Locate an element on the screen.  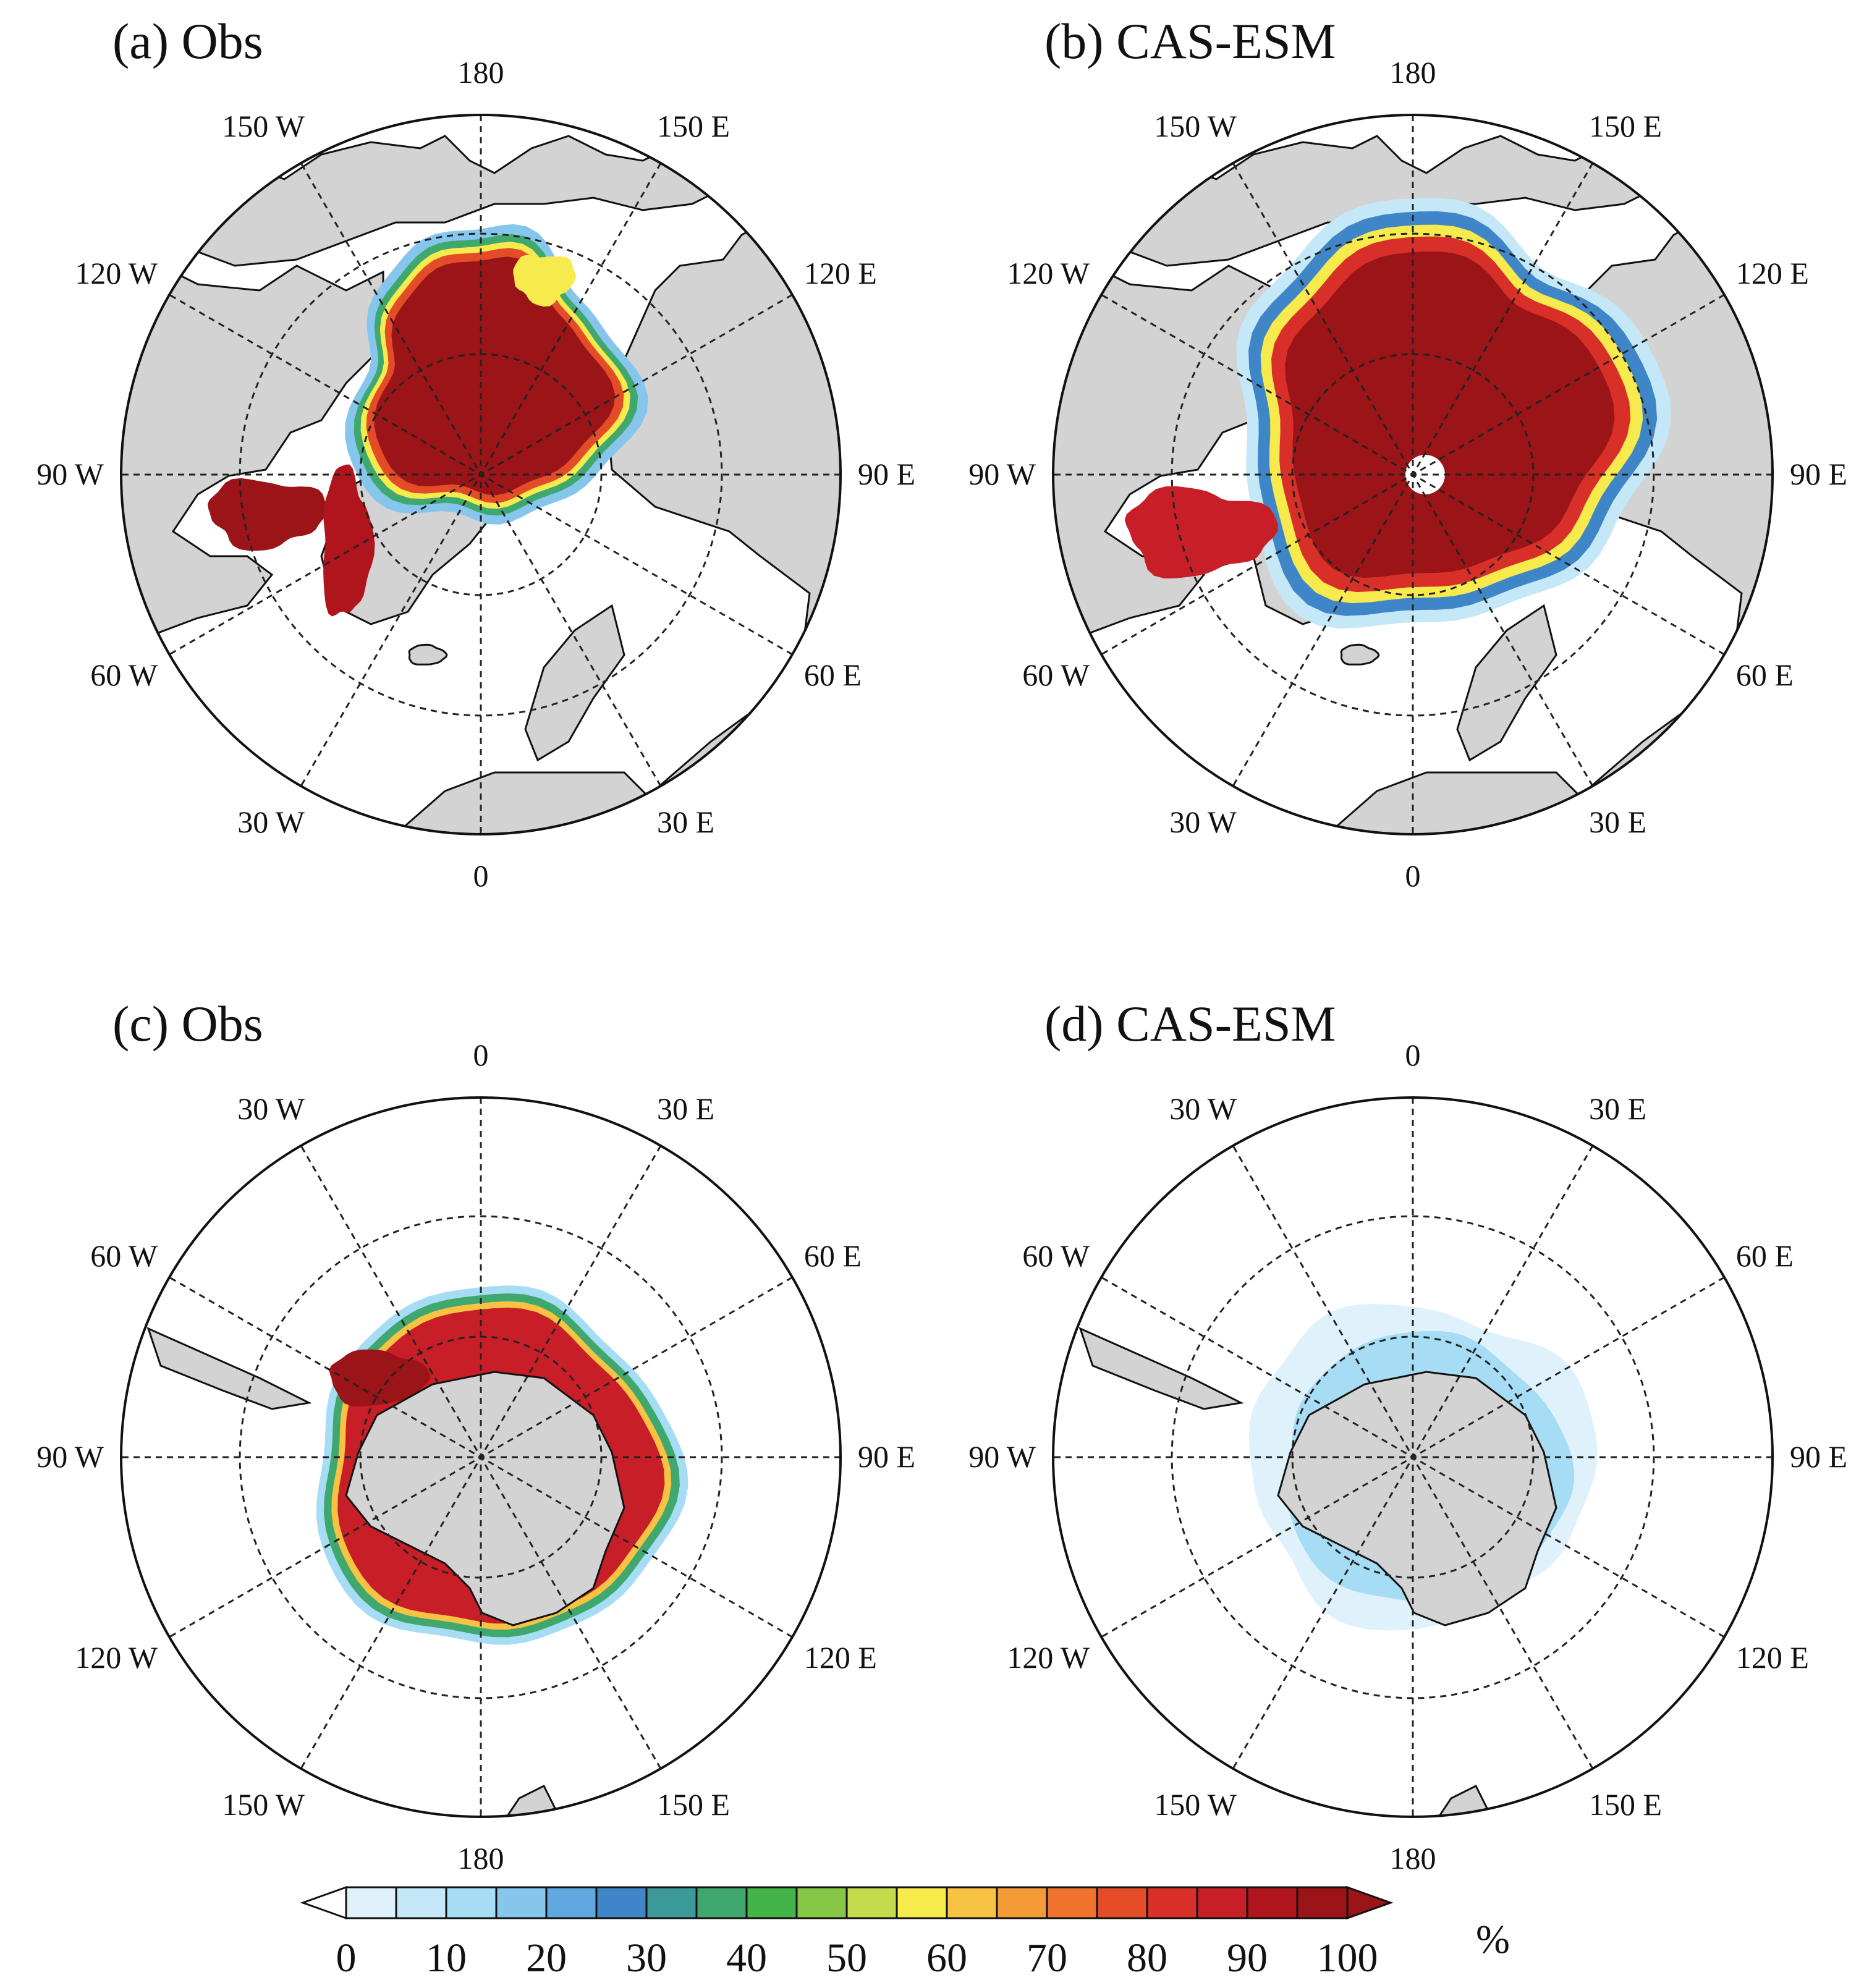
meridian-line is located at coordinates (481, 475).